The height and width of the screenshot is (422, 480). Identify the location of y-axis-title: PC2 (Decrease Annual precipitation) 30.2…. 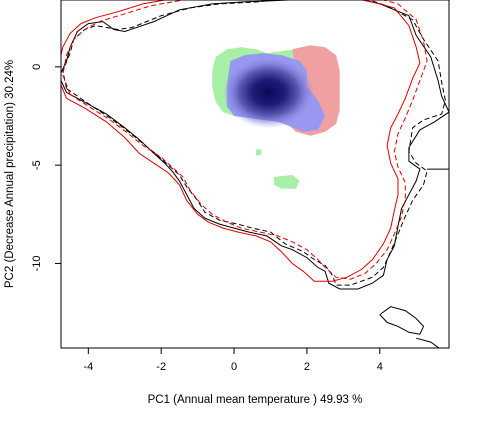
(10, 174).